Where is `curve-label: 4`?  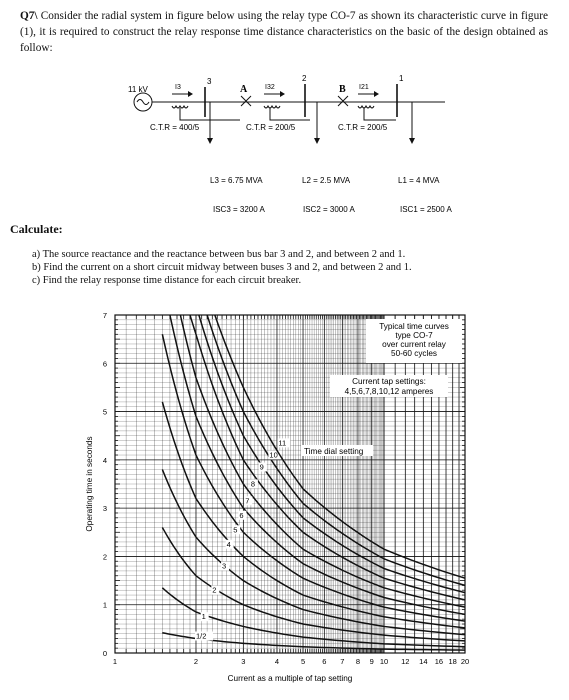 curve-label: 4 is located at coordinates (229, 544).